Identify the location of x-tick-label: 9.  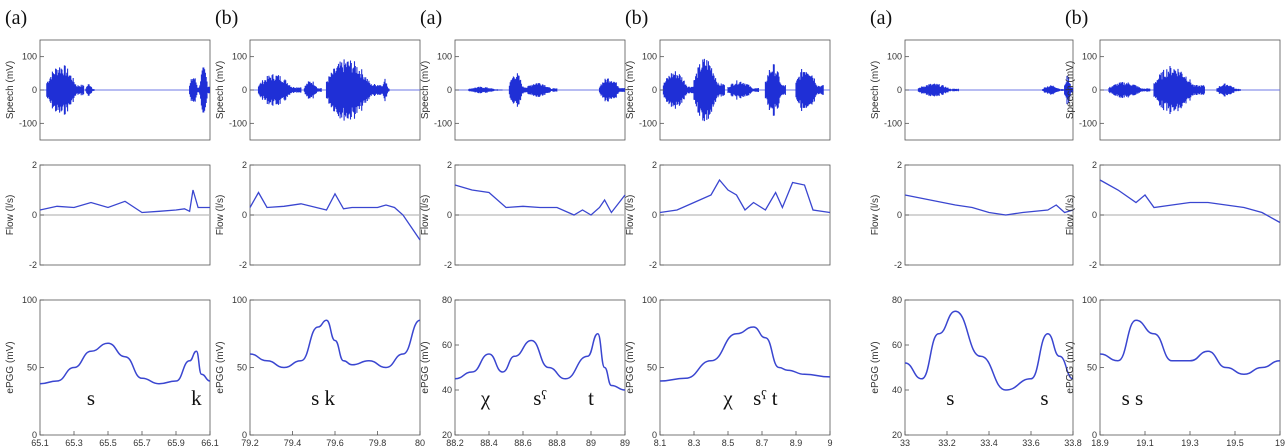
(829, 442).